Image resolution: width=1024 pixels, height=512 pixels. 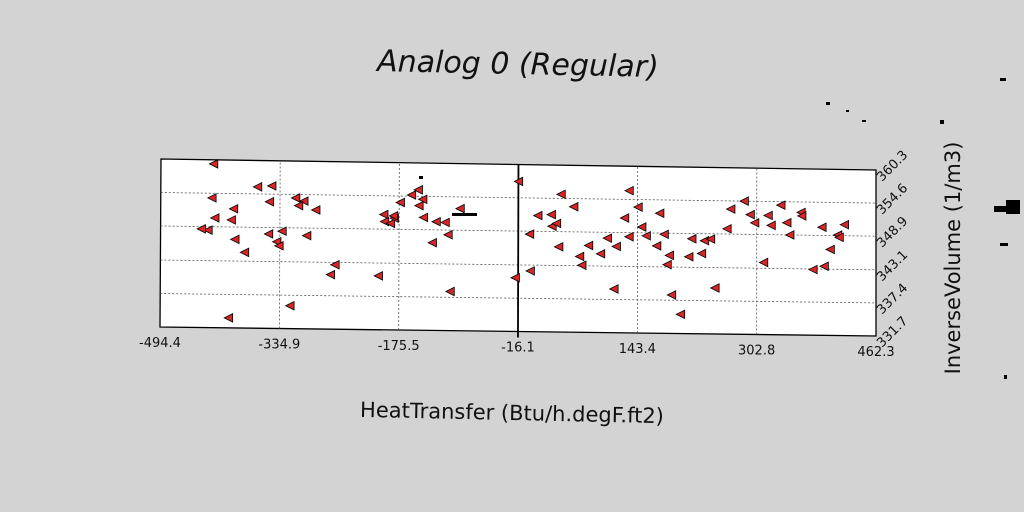 What do you see at coordinates (892, 266) in the screenshot?
I see `y-tick-label: 343.1` at bounding box center [892, 266].